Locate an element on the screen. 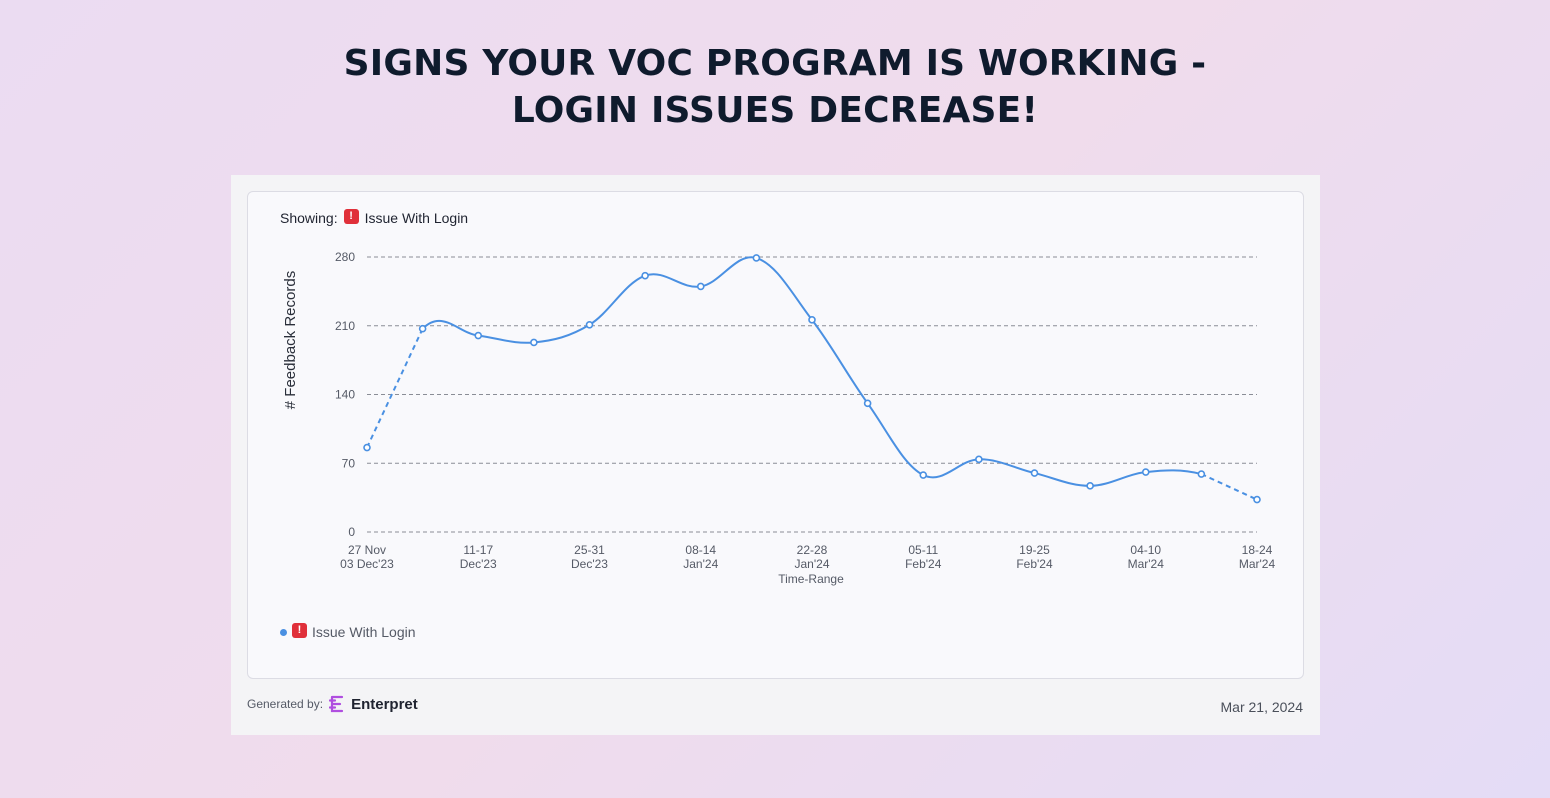  x-tick-label: 11-17 Dec'23 is located at coordinates (478, 557).